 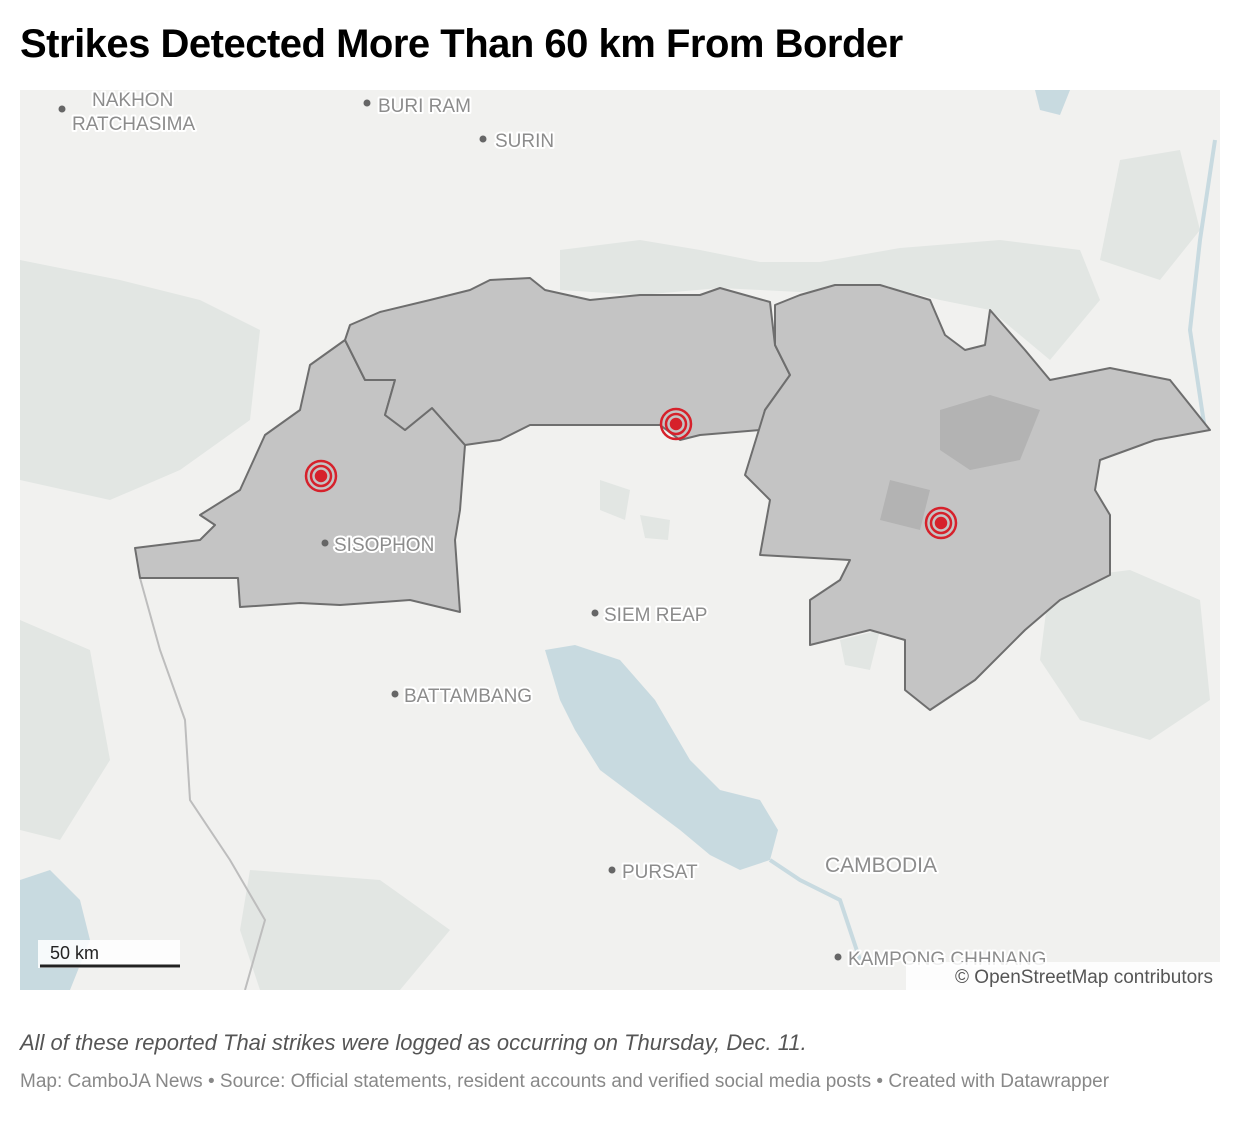 I want to click on scale-label: 50 km, so click(x=74, y=953).